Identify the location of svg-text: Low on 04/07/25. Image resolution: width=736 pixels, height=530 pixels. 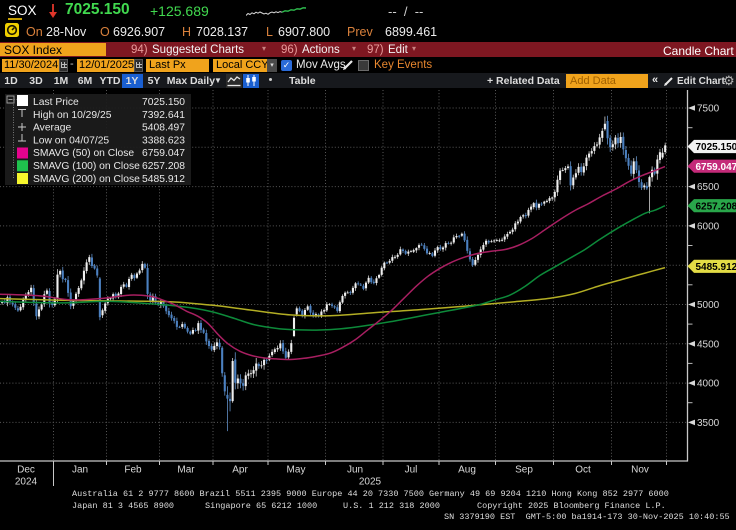
(71, 140).